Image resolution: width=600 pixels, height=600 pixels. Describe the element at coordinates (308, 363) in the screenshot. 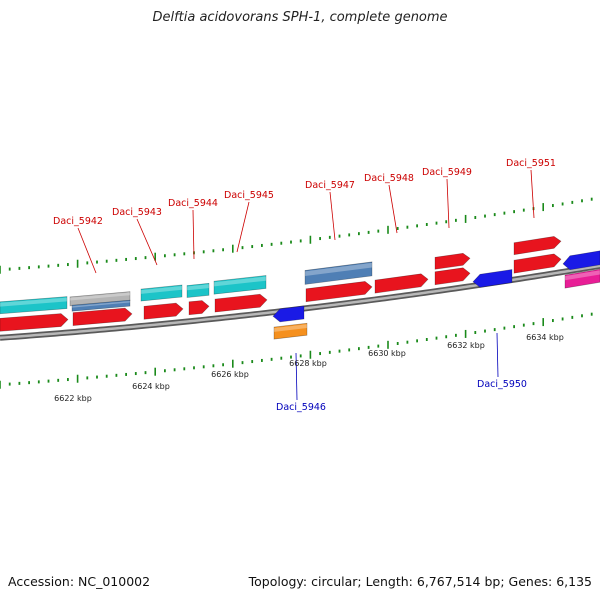

I see `scale-label: 6628 kbp` at that location.